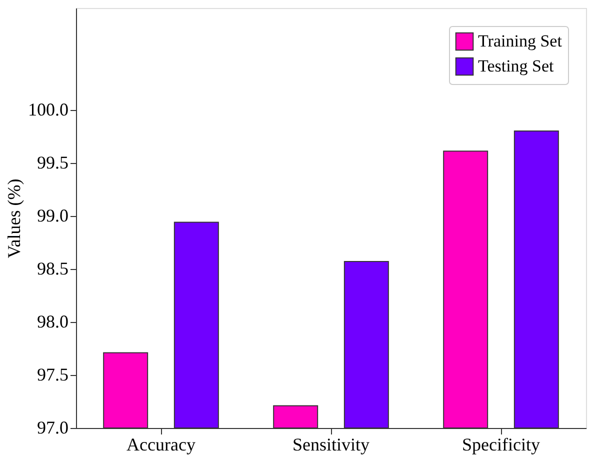 The image size is (608, 466). What do you see at coordinates (331, 444) in the screenshot?
I see `x-tick-label: Sensitivity` at bounding box center [331, 444].